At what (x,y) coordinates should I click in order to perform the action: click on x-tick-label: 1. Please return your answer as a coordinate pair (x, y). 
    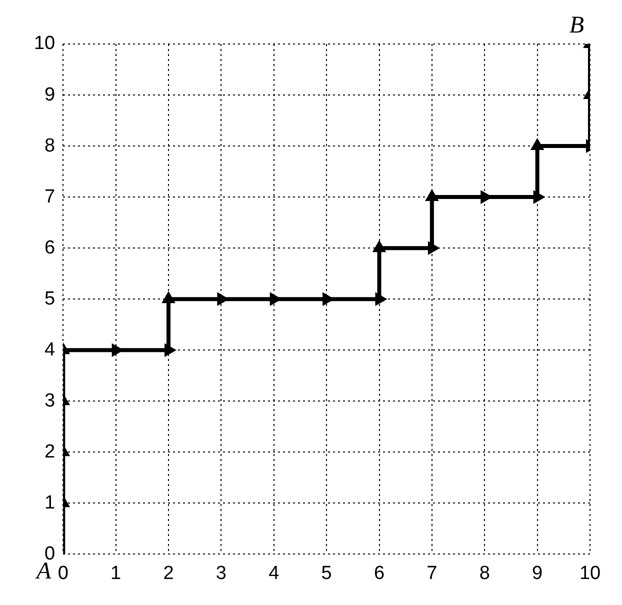
    Looking at the image, I should click on (116, 573).